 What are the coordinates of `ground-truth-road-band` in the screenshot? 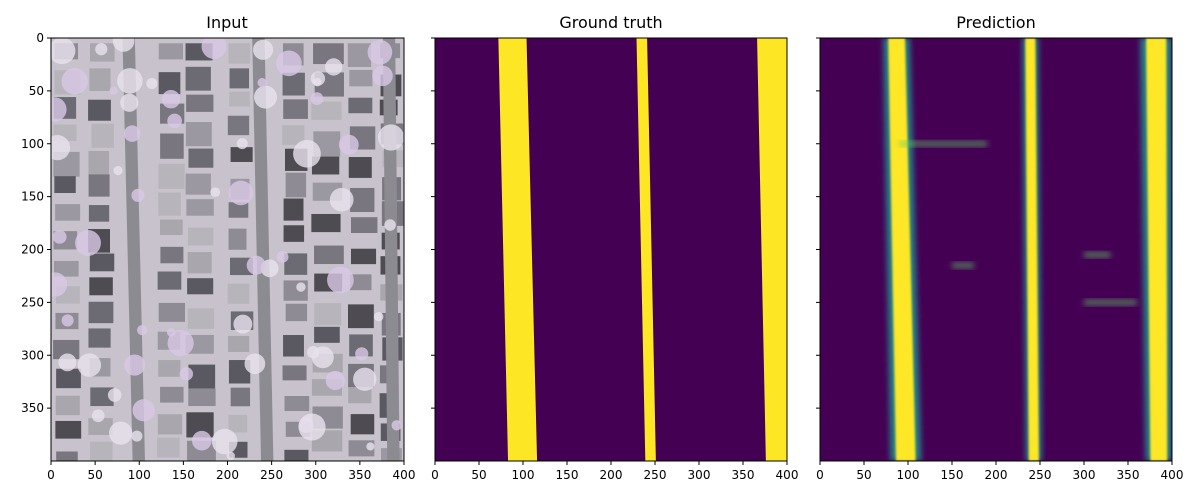 It's located at (772, 249).